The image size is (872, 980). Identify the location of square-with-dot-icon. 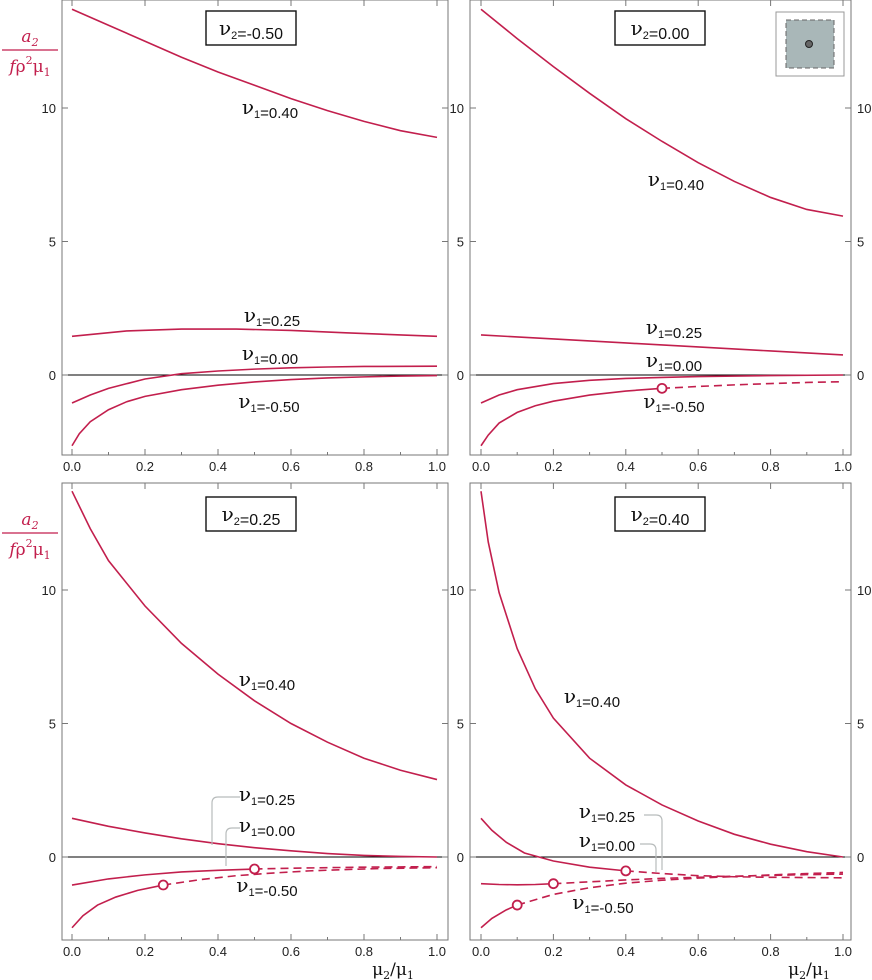
(810, 44).